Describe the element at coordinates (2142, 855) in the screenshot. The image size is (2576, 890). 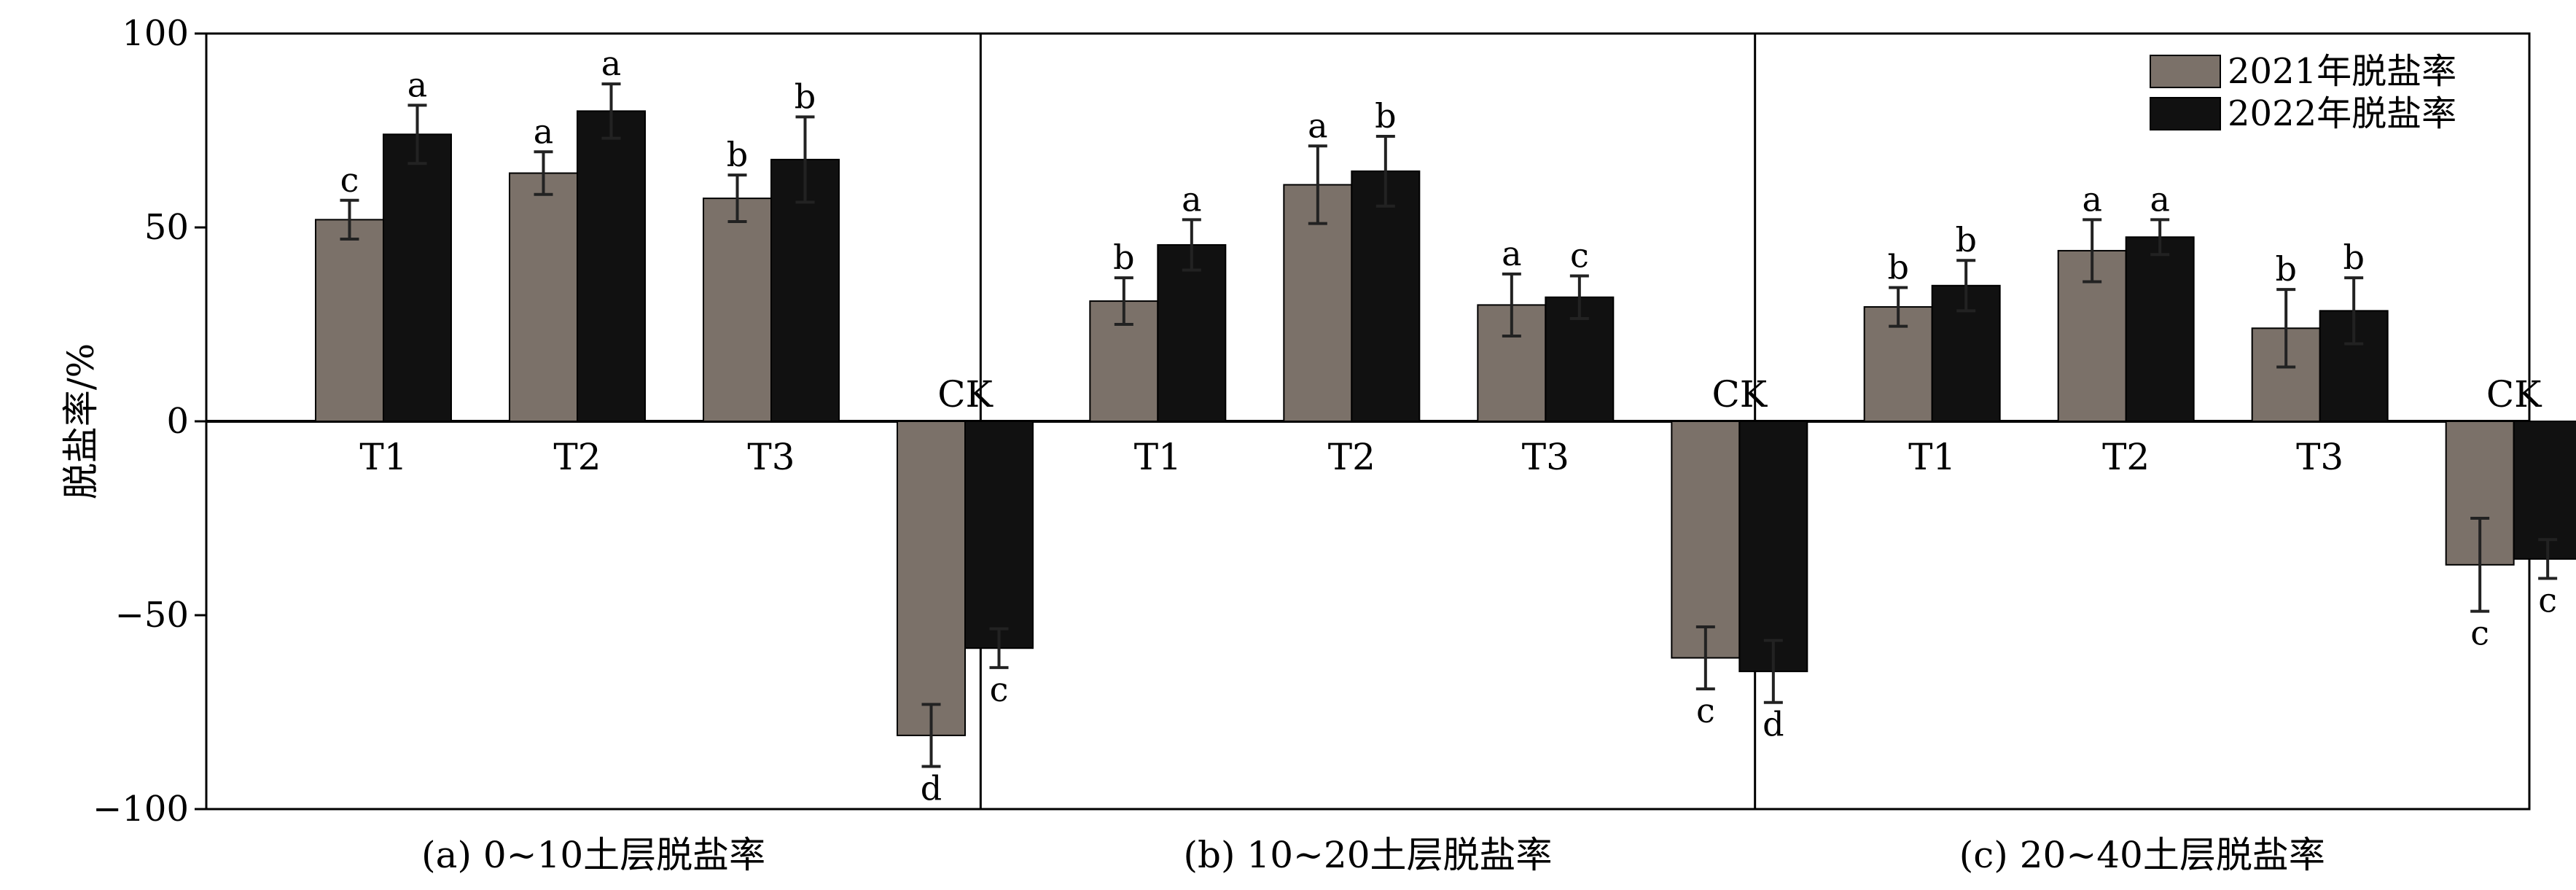
I see `panel-title: (c) 20~40土层脱盐率` at that location.